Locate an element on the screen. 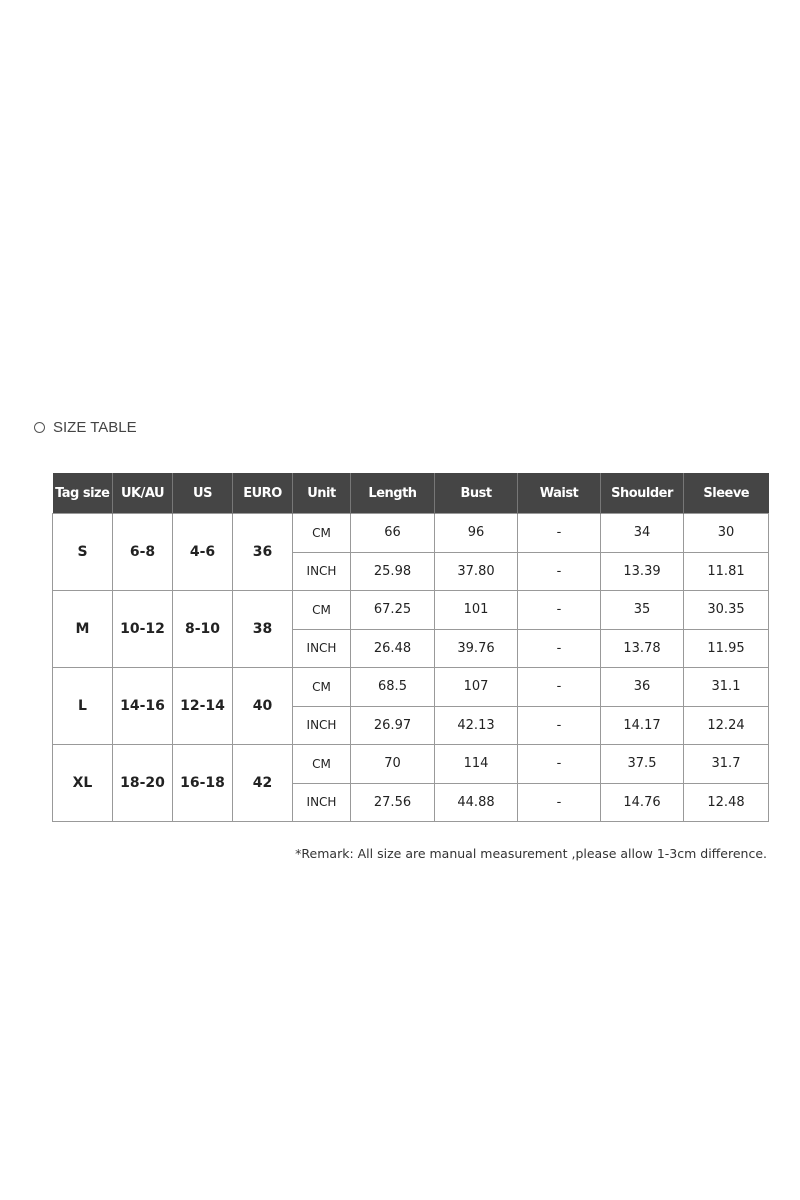  measurement-cell: 34 is located at coordinates (642, 533).